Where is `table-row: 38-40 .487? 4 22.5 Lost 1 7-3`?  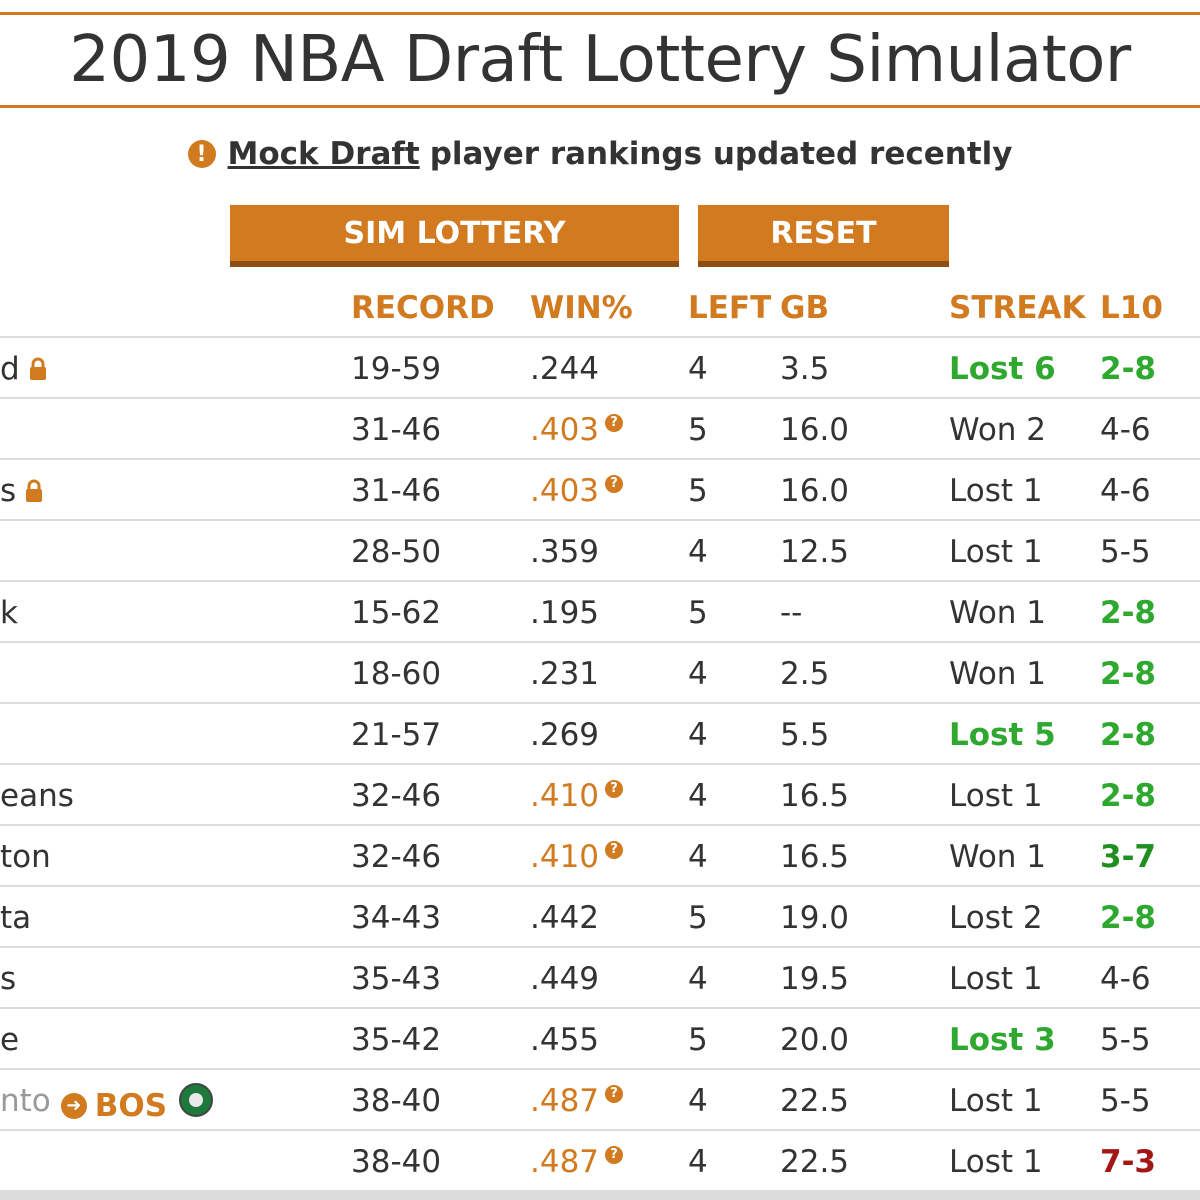
table-row: 38-40 .487? 4 22.5 Lost 1 7-3 is located at coordinates (600, 1160).